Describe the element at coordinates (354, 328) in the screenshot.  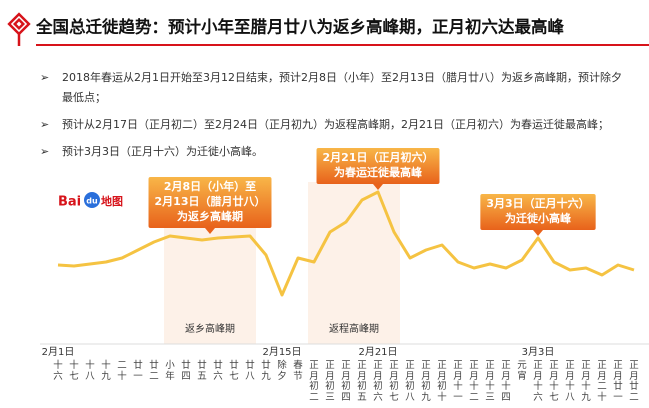
I see `period-label: 返程高峰期` at that location.